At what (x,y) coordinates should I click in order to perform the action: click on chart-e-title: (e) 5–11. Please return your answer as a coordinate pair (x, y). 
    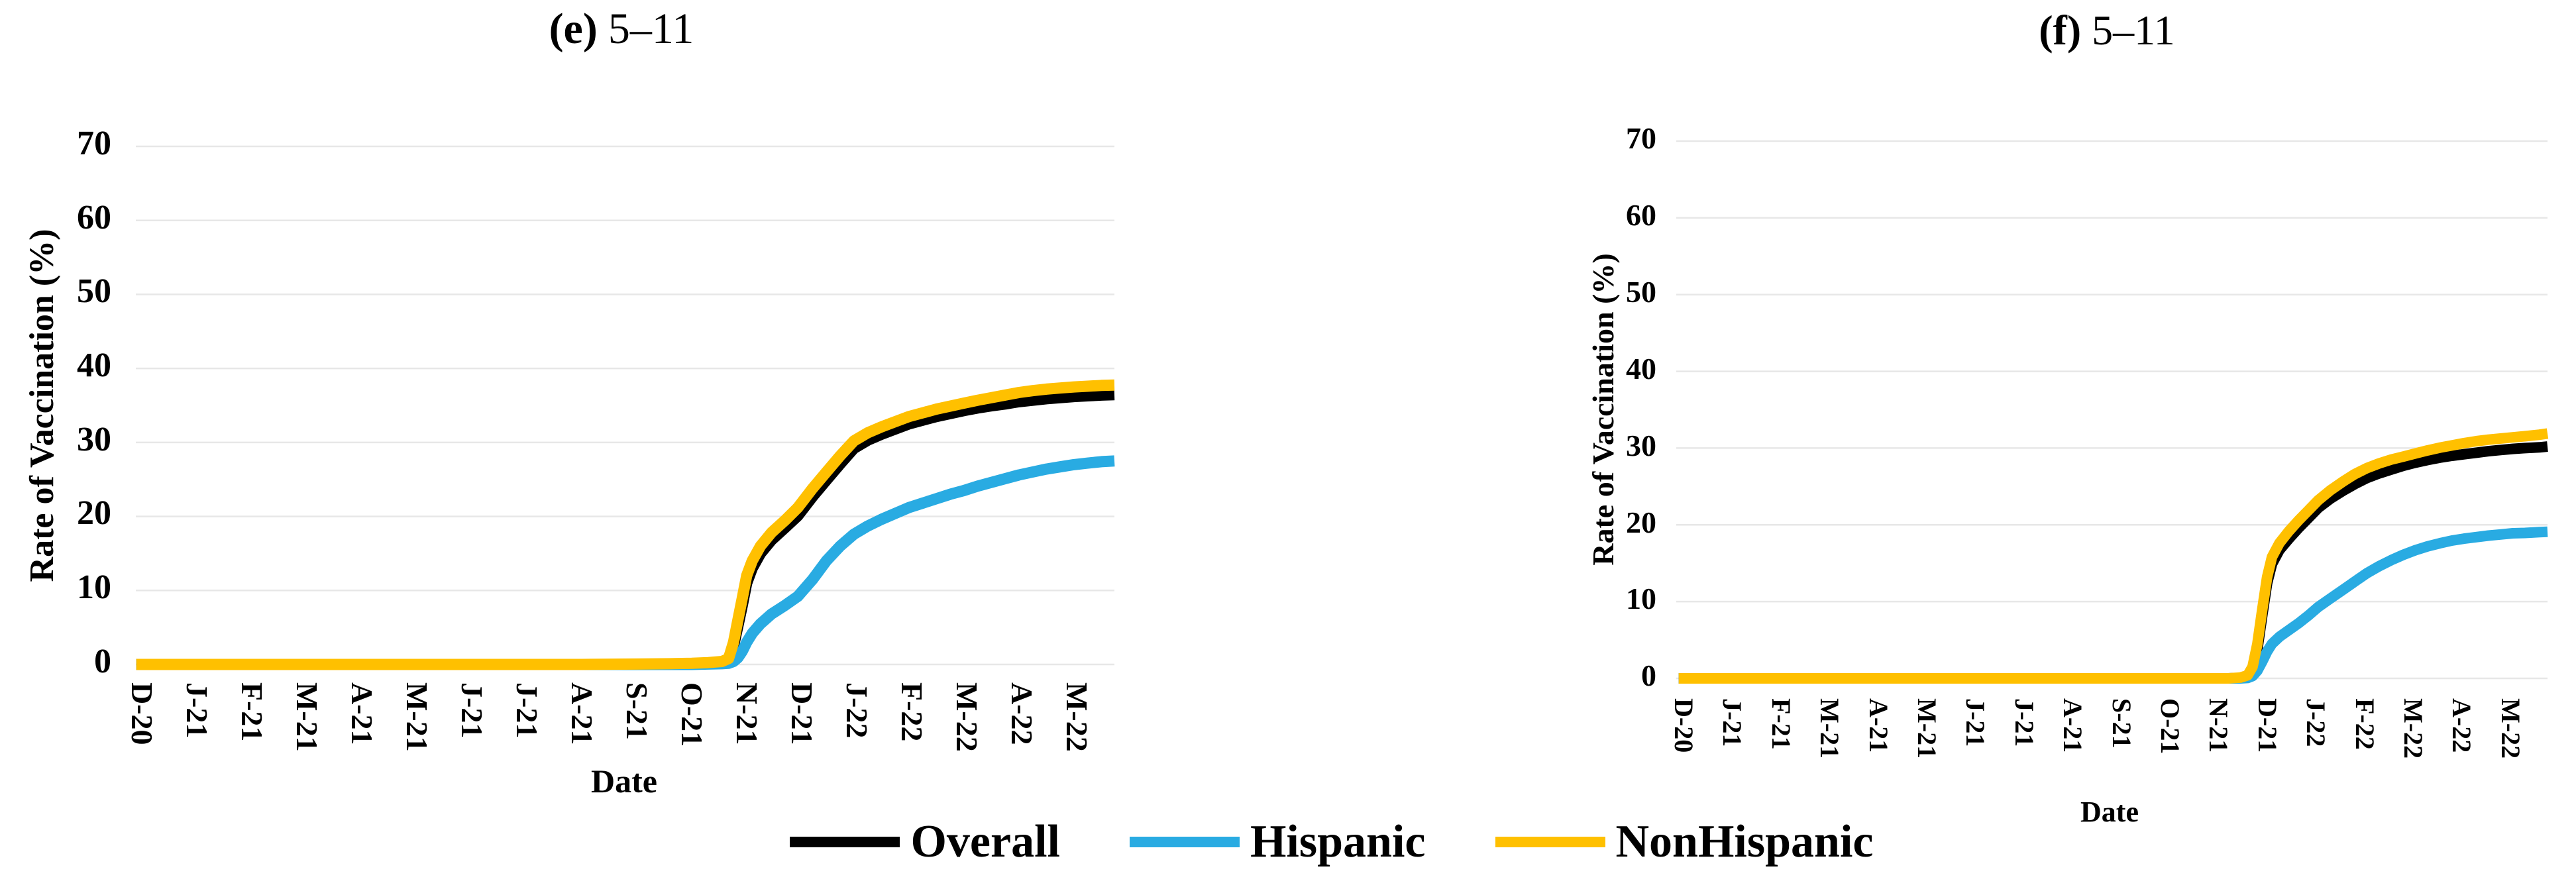
    Looking at the image, I should click on (621, 29).